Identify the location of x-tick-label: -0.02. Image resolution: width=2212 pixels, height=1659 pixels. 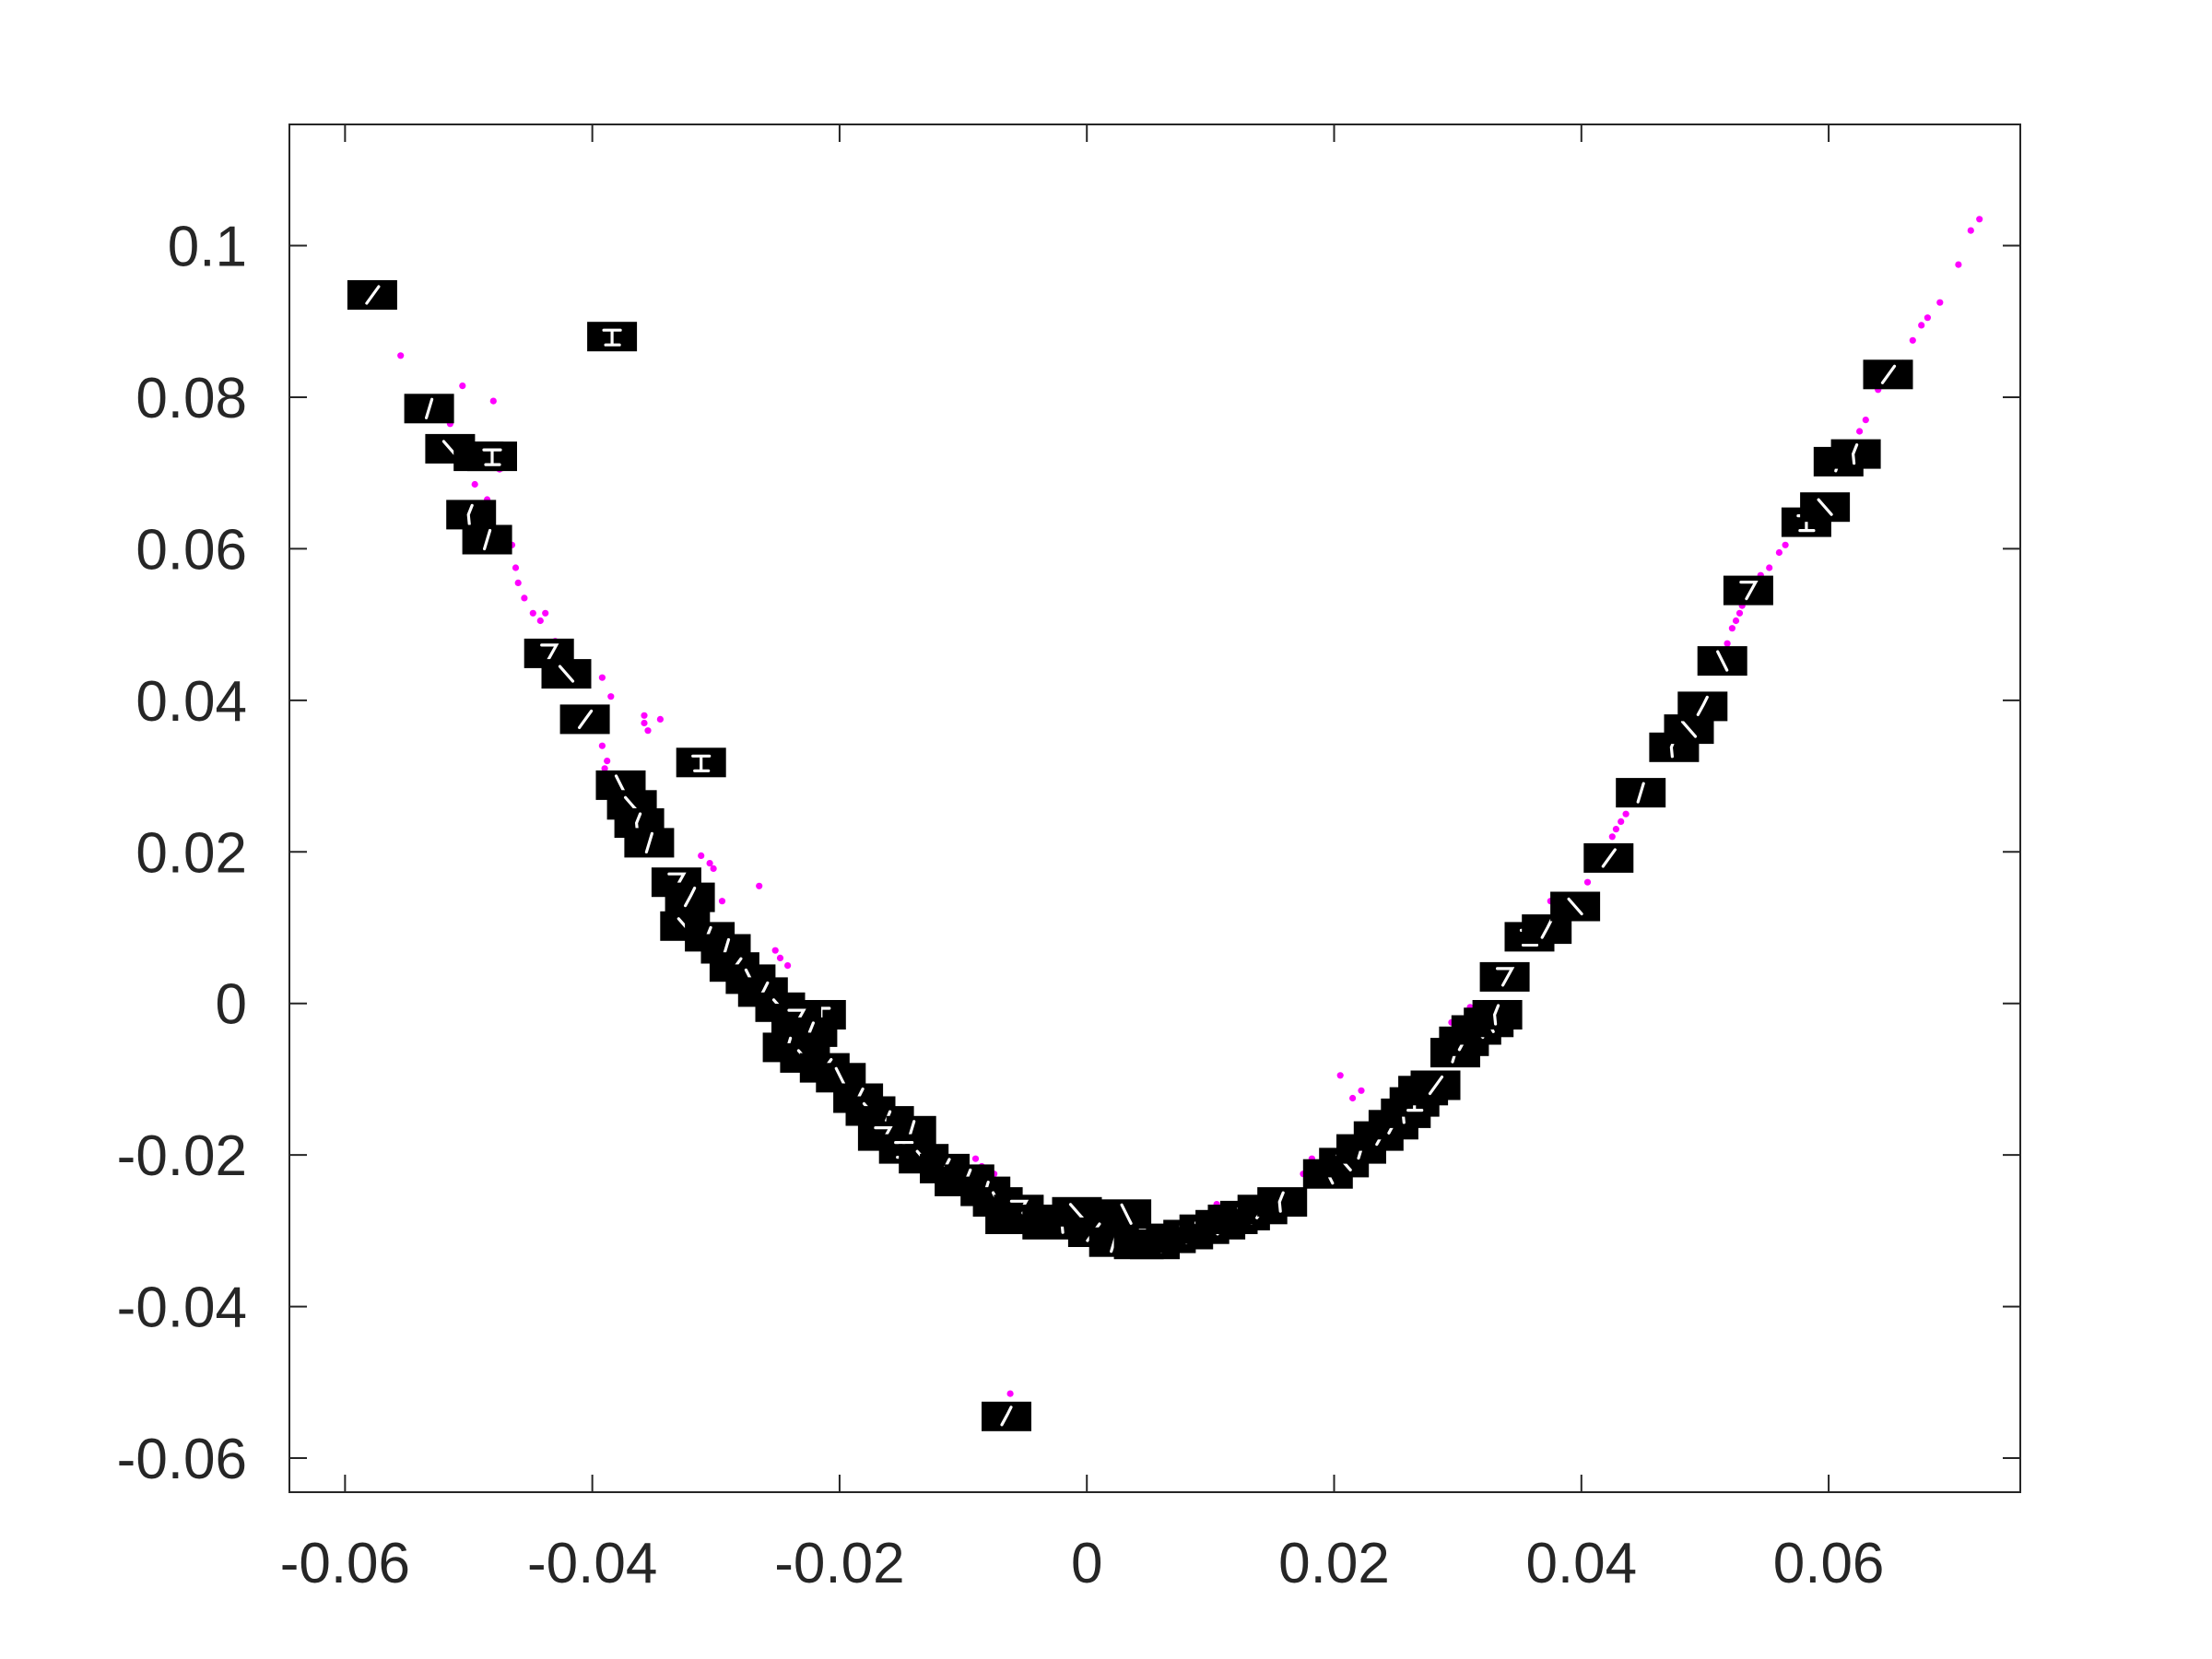
(839, 1563).